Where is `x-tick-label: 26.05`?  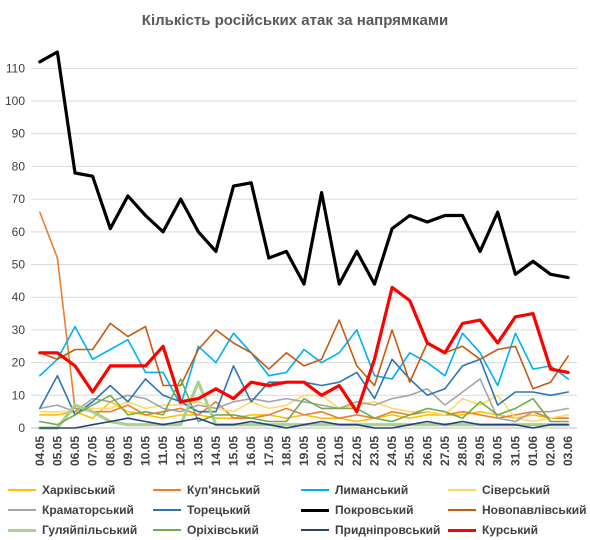
x-tick-label: 26.05 is located at coordinates (427, 451).